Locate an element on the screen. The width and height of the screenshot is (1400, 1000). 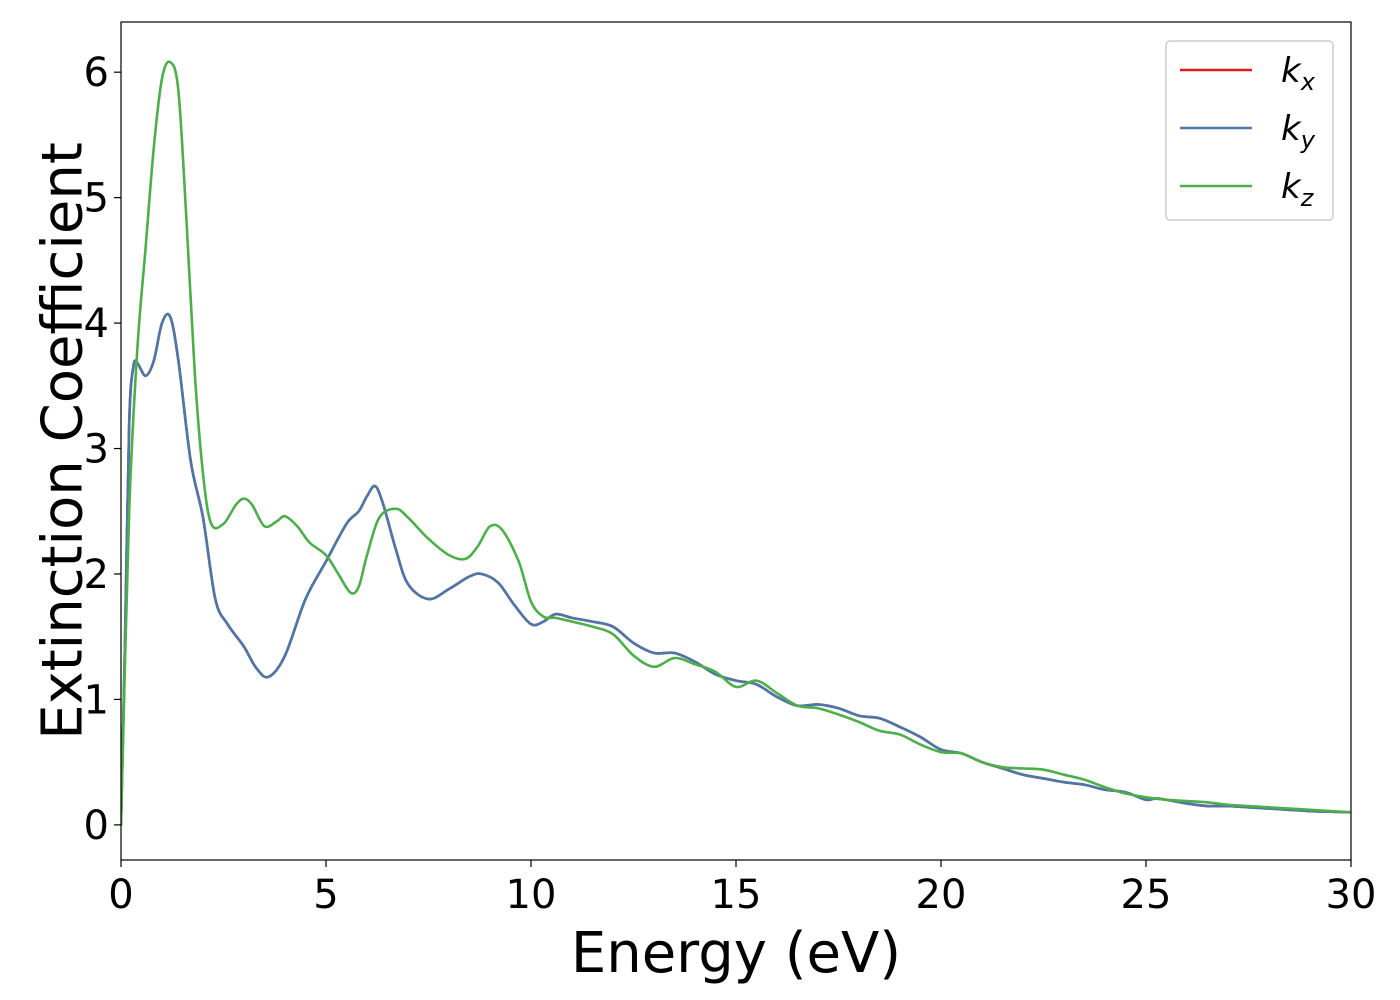
legend-box is located at coordinates (1249, 130).